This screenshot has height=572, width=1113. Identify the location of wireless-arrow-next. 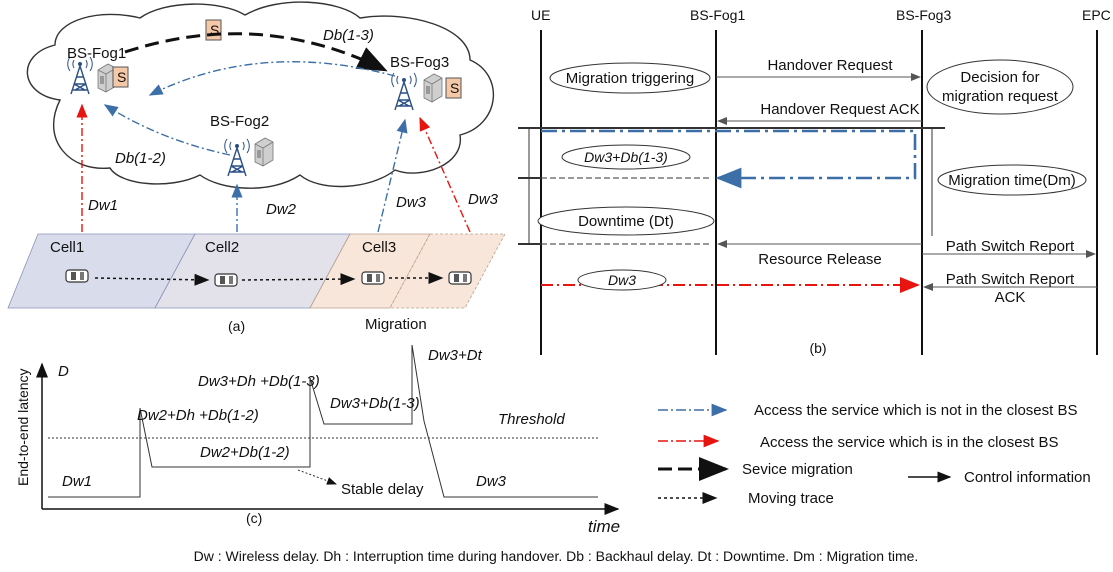
(445, 174).